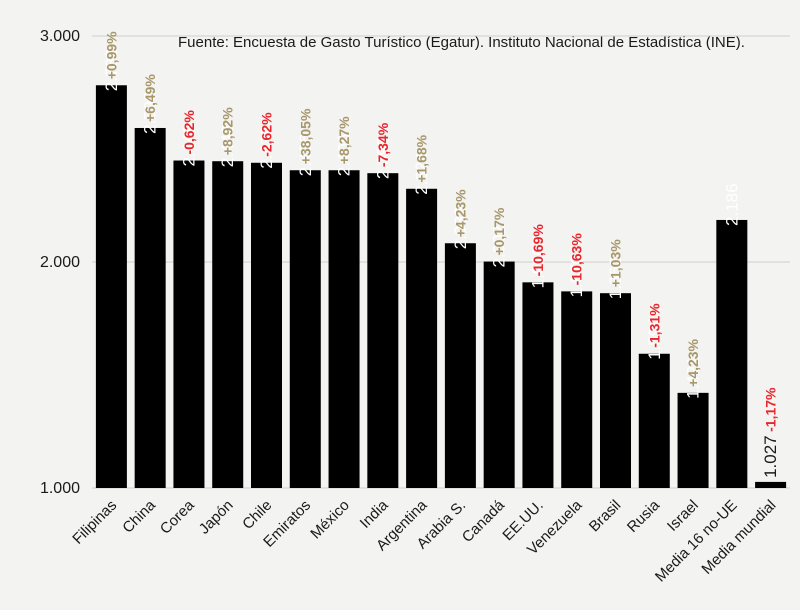 The width and height of the screenshot is (800, 610). Describe the element at coordinates (60, 488) in the screenshot. I see `y-tick-label: 1.000` at that location.